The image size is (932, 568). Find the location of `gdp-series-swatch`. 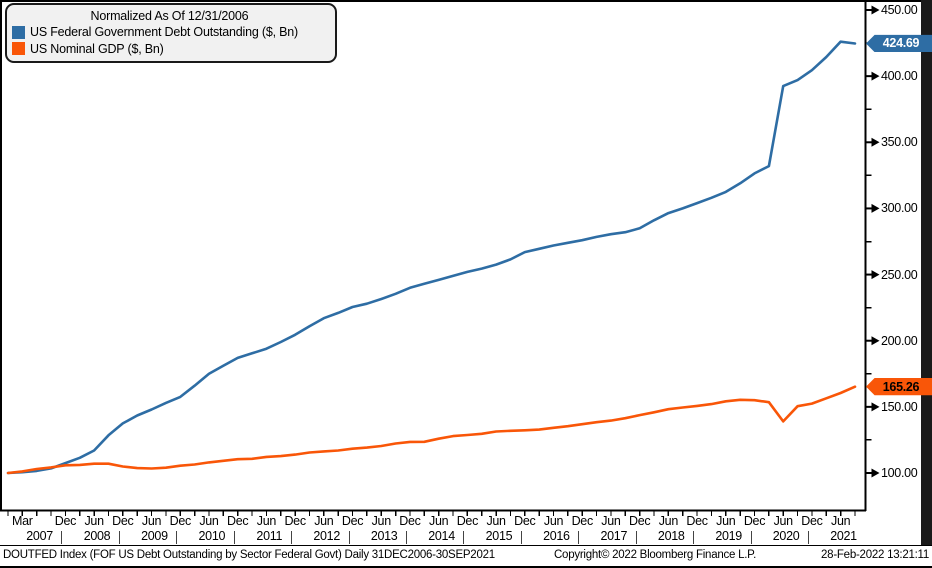

gdp-series-swatch is located at coordinates (18, 49).